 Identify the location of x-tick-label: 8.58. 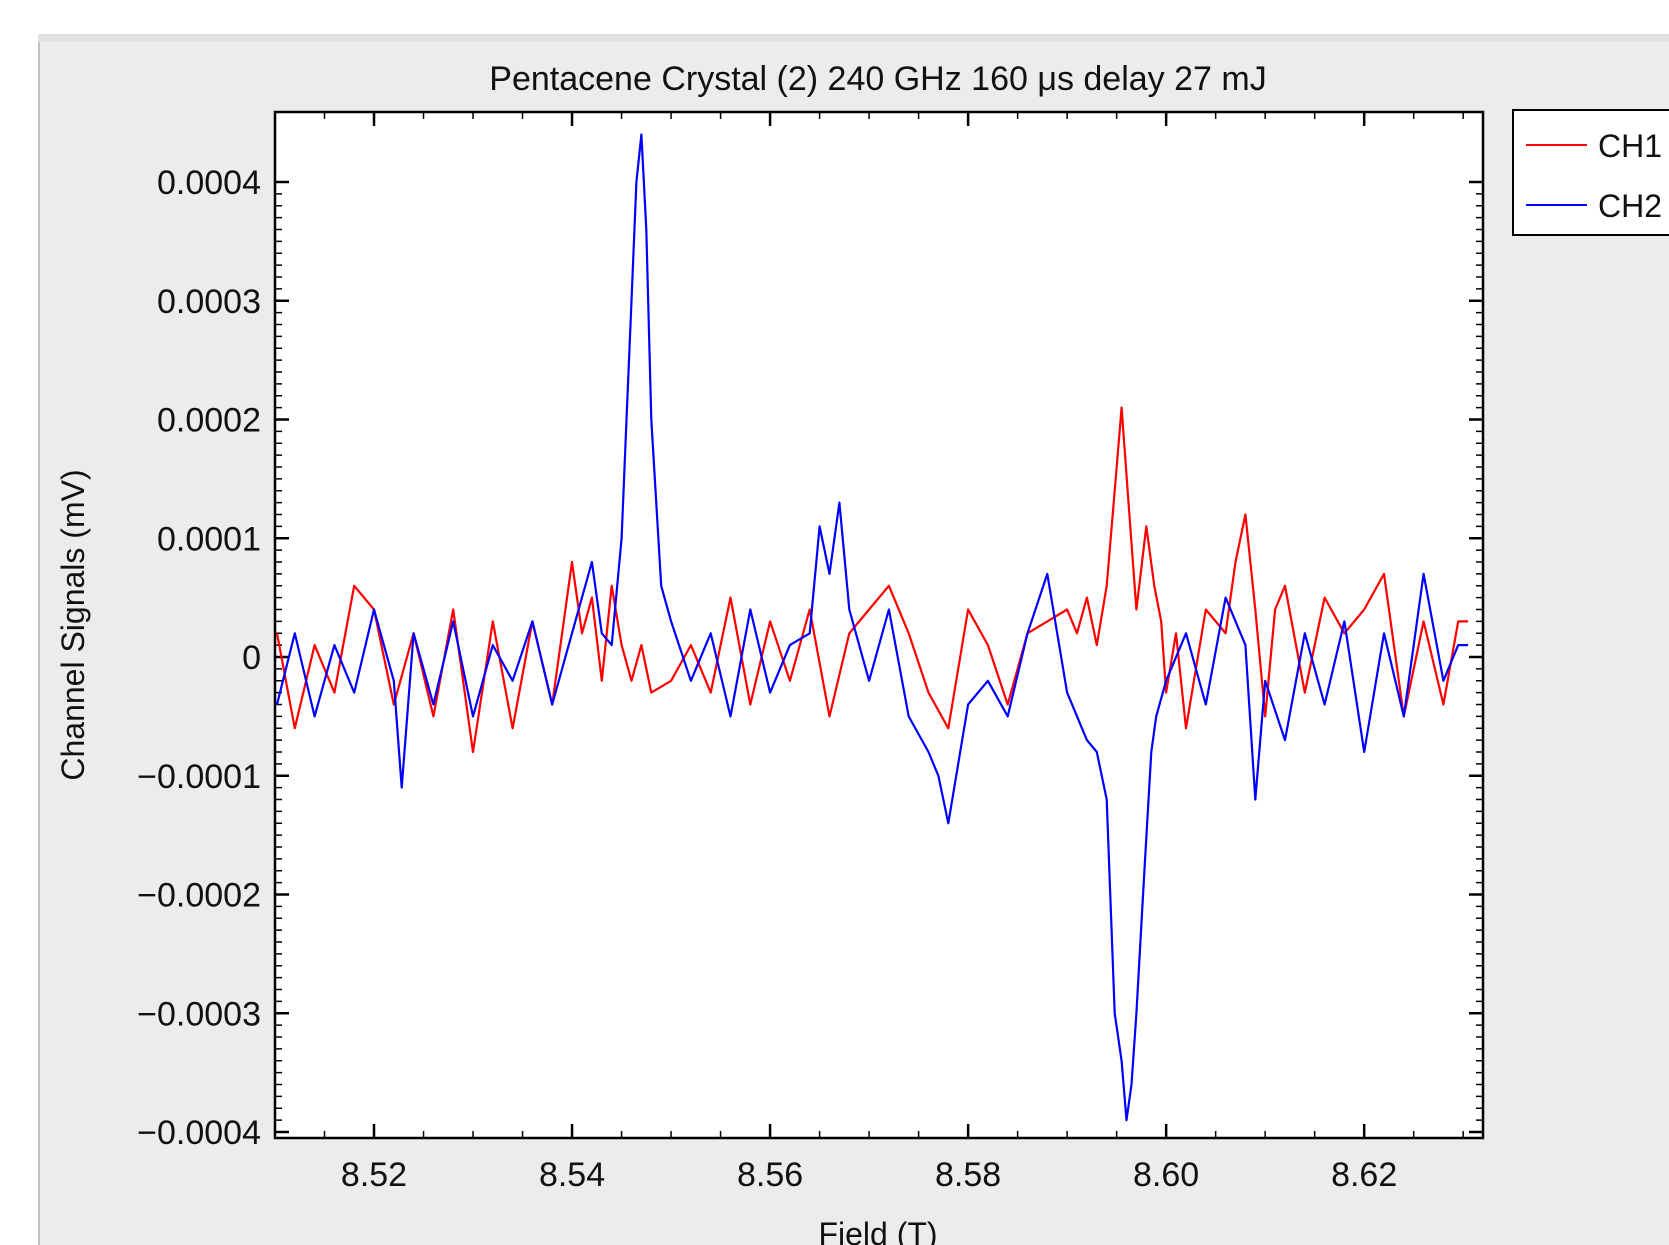
(968, 1175).